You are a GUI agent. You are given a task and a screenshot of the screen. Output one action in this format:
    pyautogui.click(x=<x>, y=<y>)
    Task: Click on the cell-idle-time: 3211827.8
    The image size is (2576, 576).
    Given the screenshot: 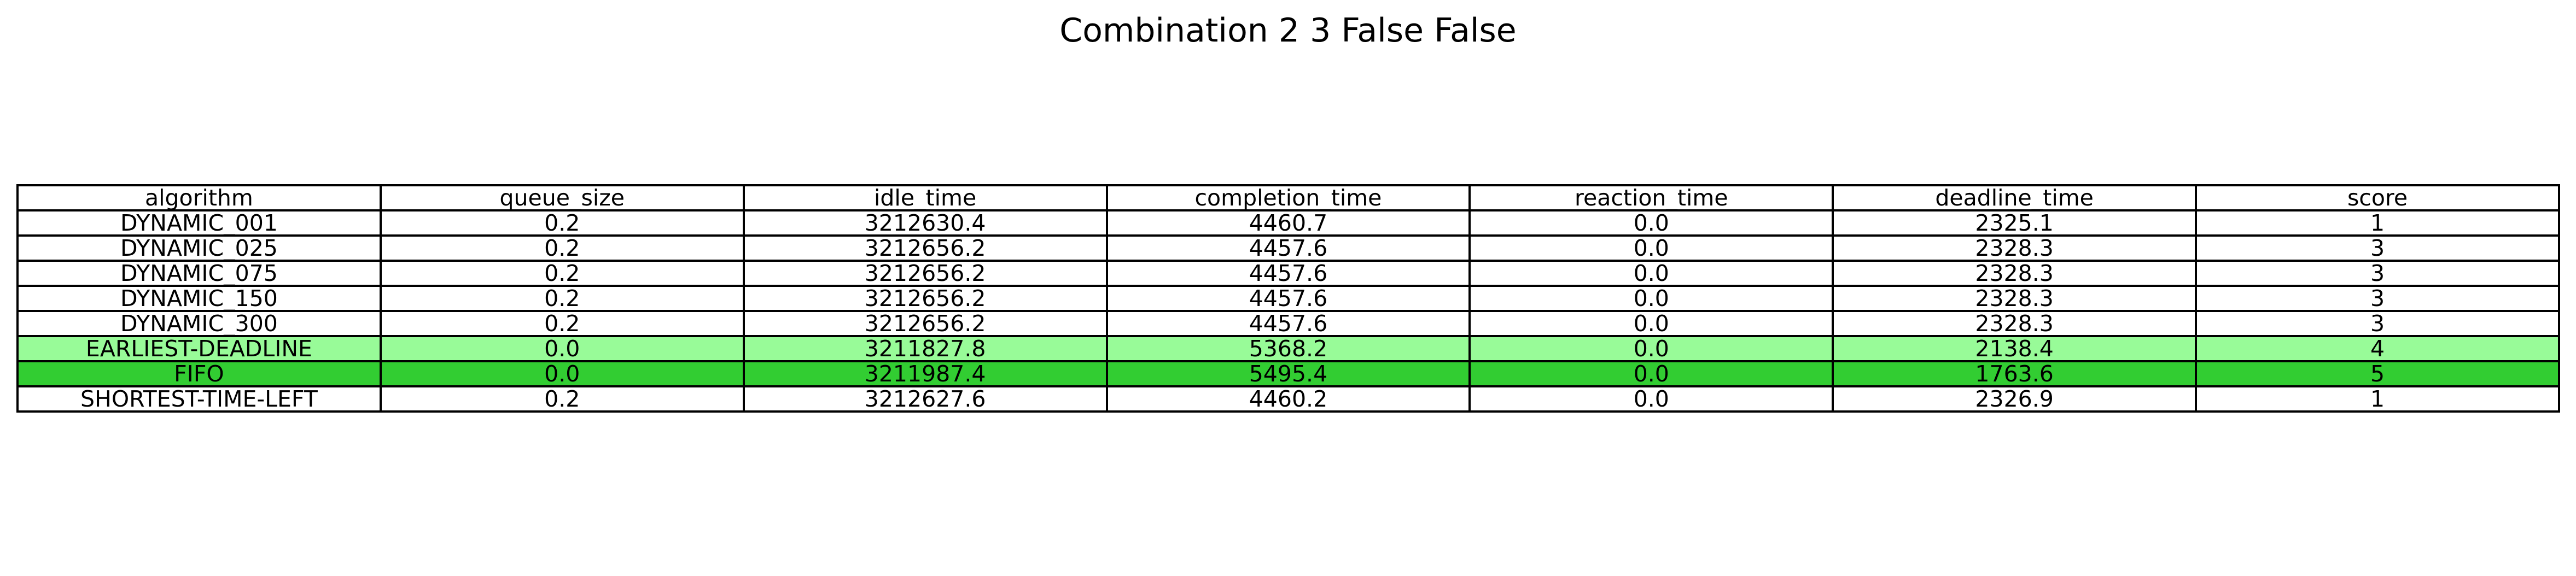 What is the action you would take?
    pyautogui.click(x=925, y=349)
    